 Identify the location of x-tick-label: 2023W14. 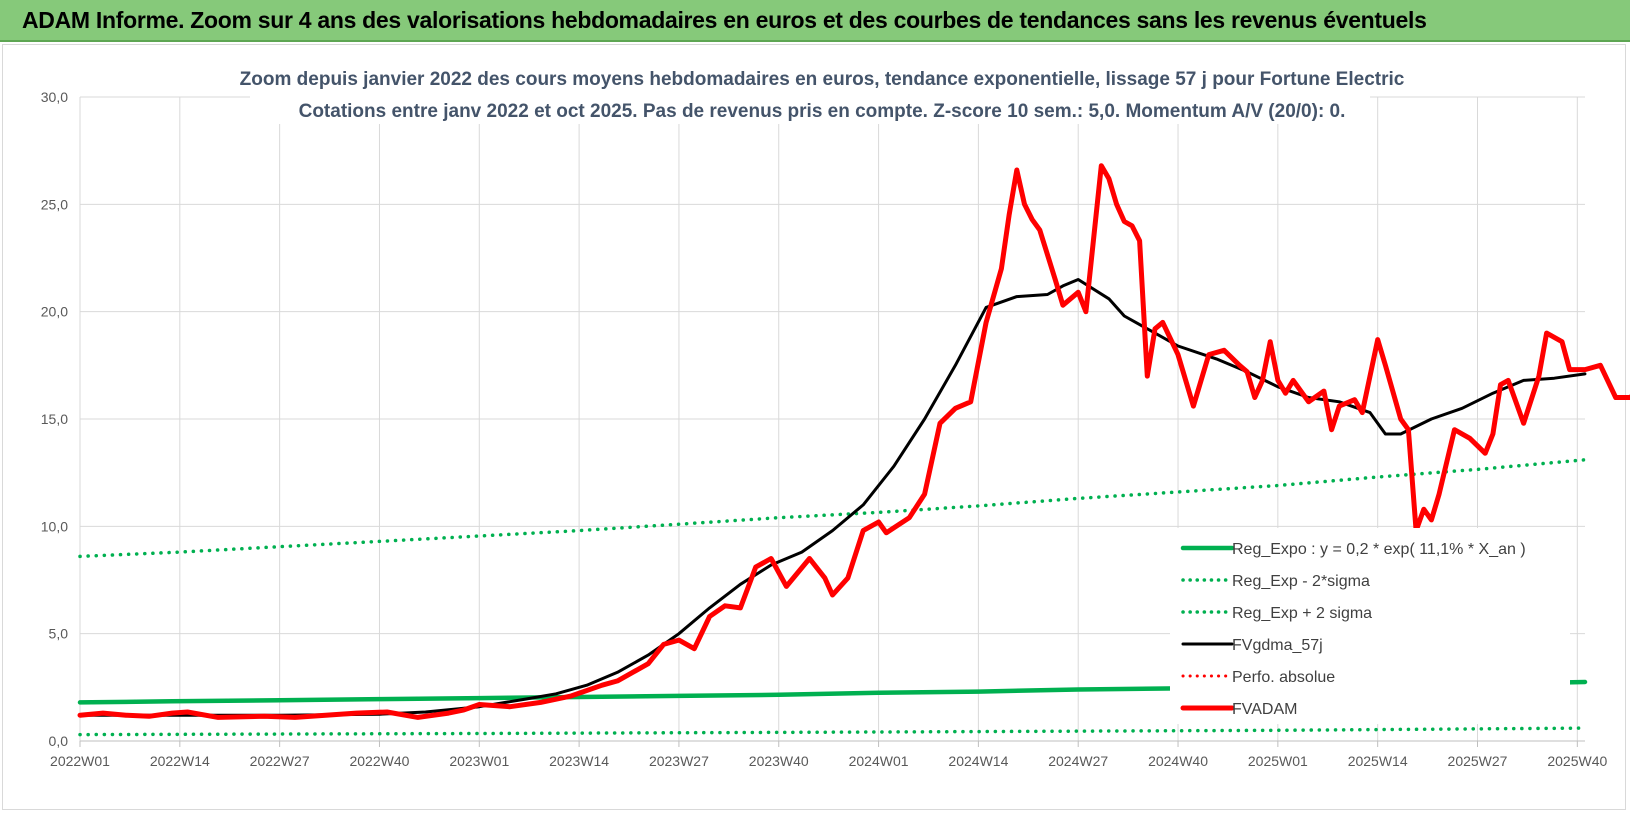
(579, 761).